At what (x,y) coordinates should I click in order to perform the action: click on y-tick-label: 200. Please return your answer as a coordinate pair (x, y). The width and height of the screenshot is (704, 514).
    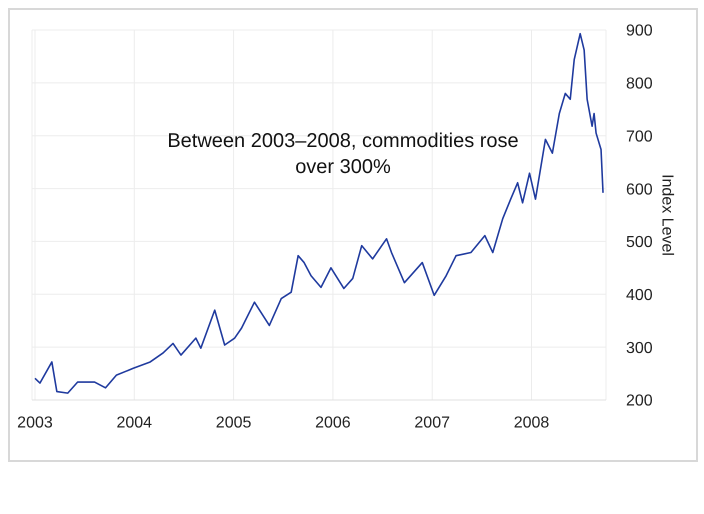
    Looking at the image, I should click on (639, 401).